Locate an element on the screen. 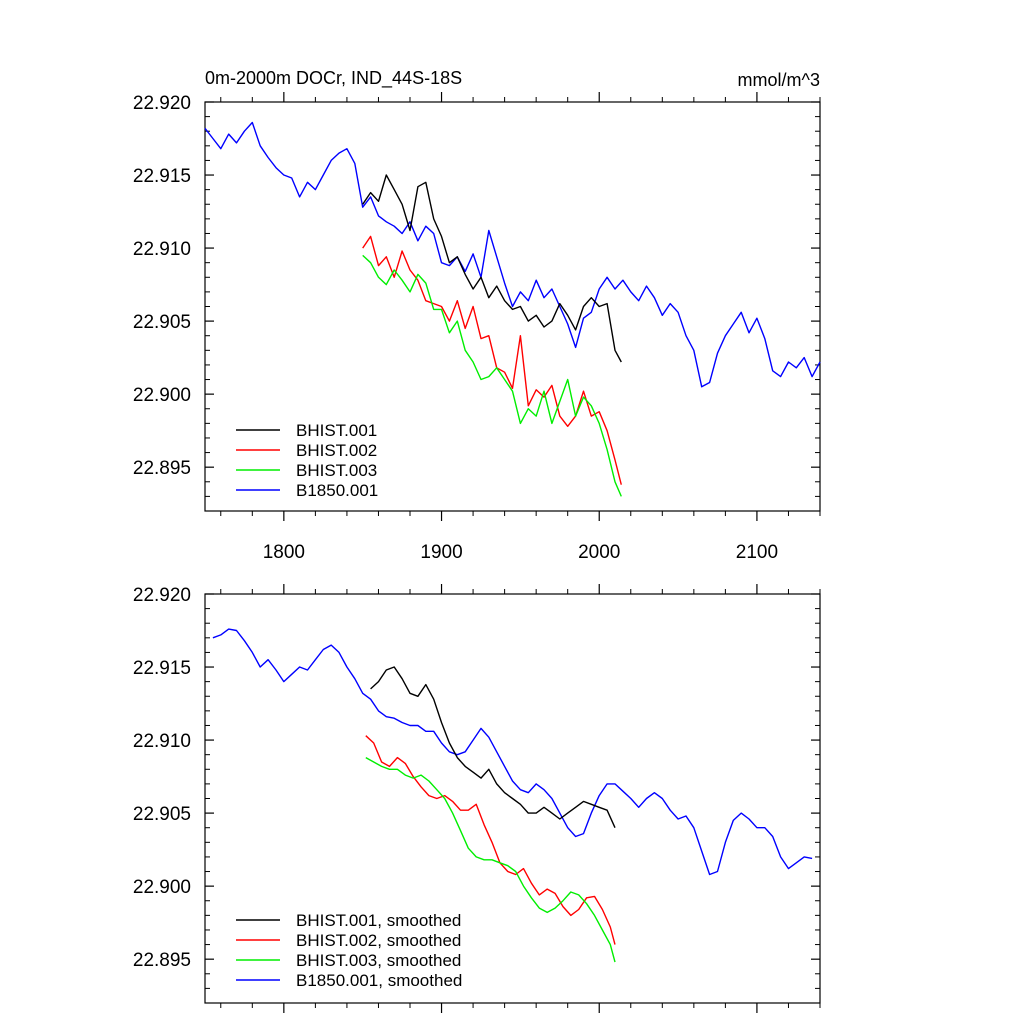 This screenshot has height=1024, width=1024. legend-label: BHIST.003, smoothed is located at coordinates (378, 960).